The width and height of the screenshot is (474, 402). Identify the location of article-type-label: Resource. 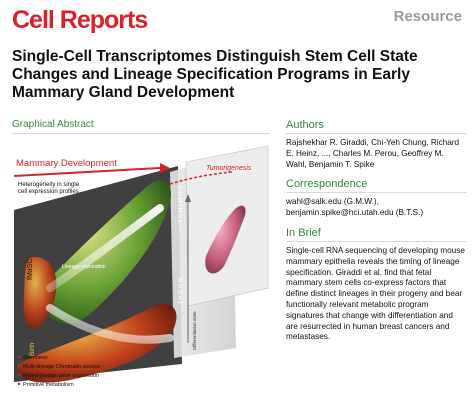
(427, 16).